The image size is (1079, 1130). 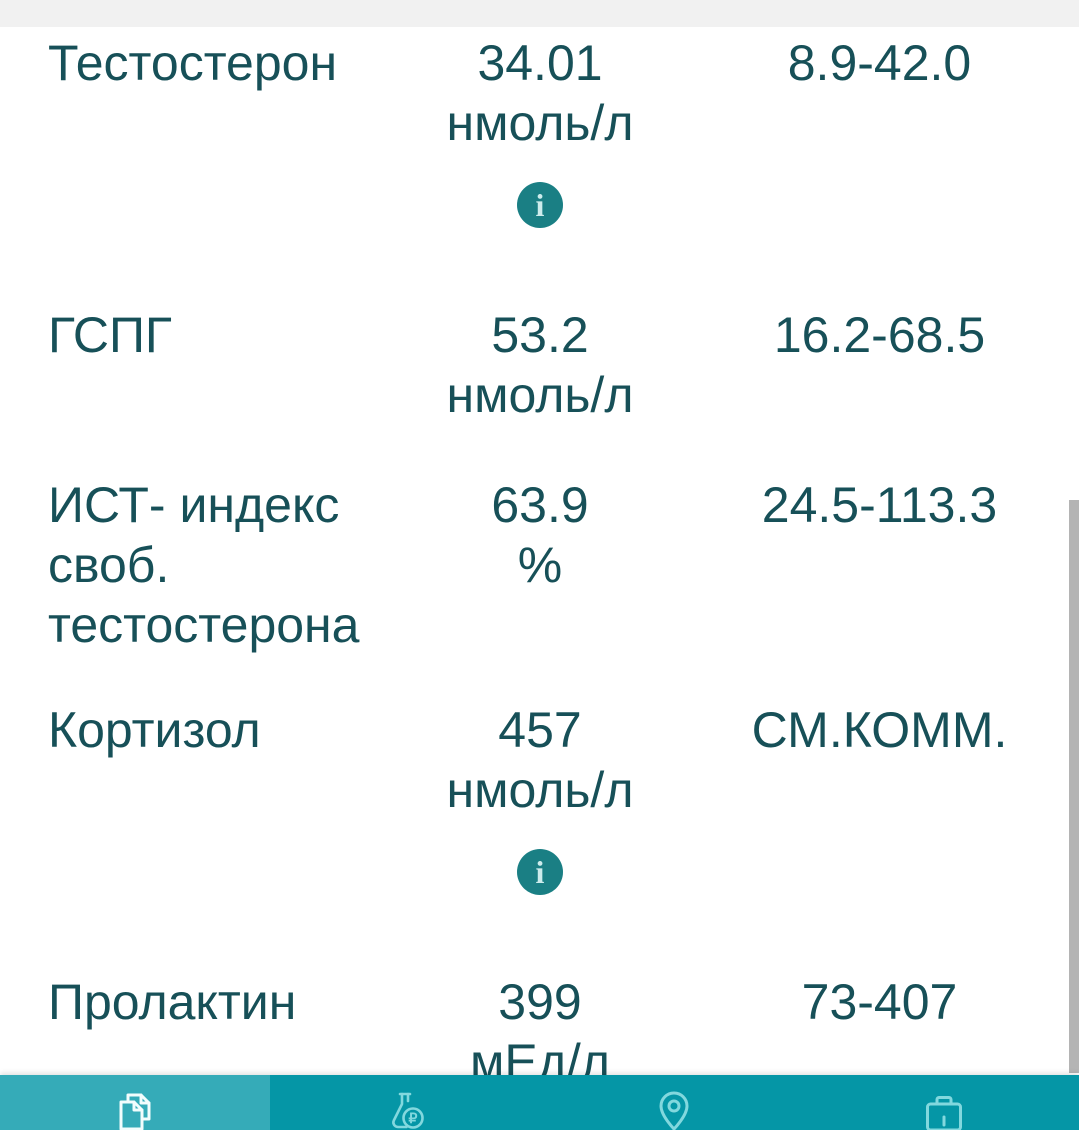 What do you see at coordinates (879, 335) in the screenshot?
I see `reference-range: 16.2-68.5` at bounding box center [879, 335].